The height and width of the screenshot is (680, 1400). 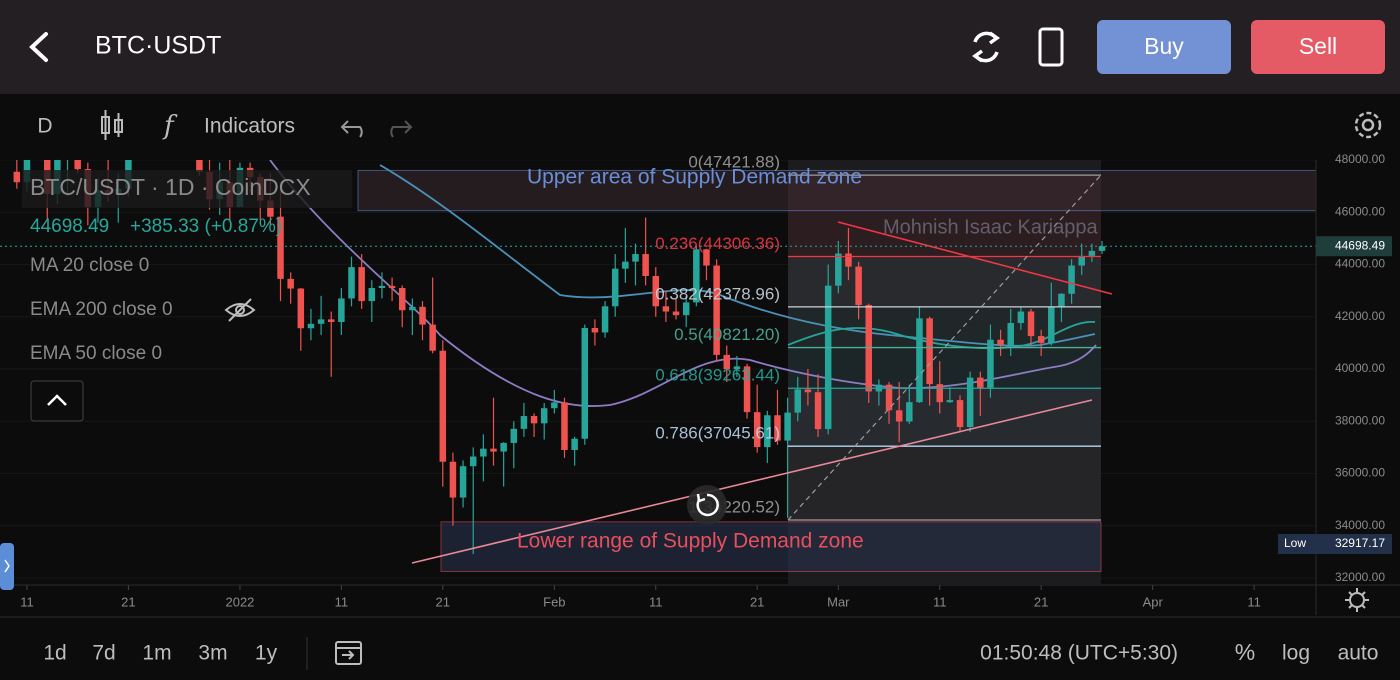 I want to click on sell-label: Sell, so click(x=1318, y=46).